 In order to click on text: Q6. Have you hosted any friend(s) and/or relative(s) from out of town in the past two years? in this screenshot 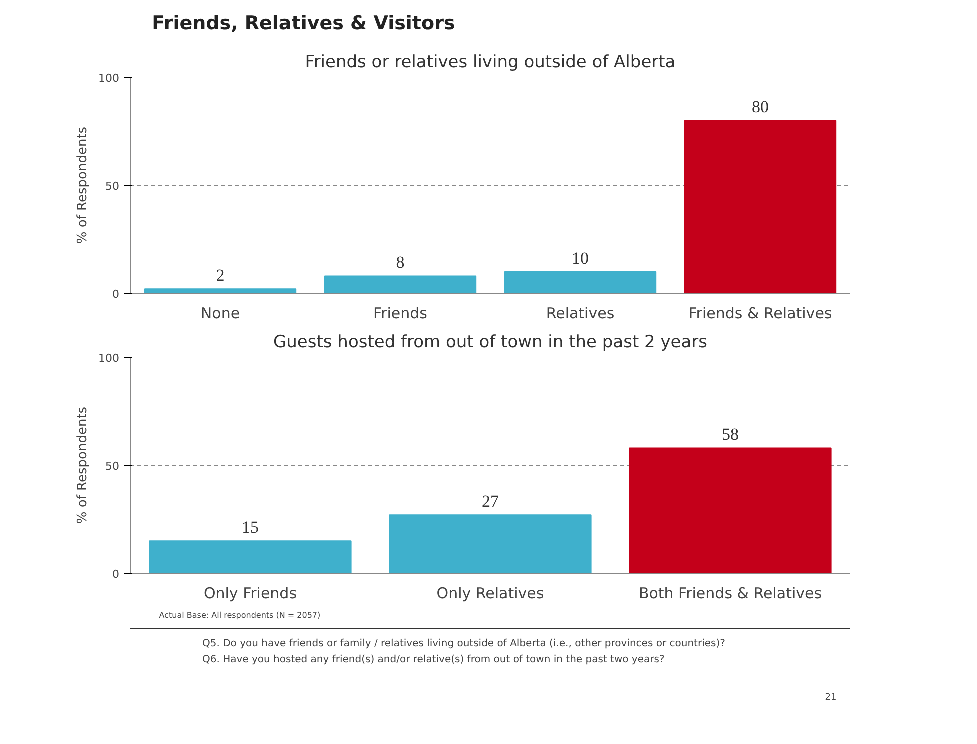, I will do `click(433, 660)`.